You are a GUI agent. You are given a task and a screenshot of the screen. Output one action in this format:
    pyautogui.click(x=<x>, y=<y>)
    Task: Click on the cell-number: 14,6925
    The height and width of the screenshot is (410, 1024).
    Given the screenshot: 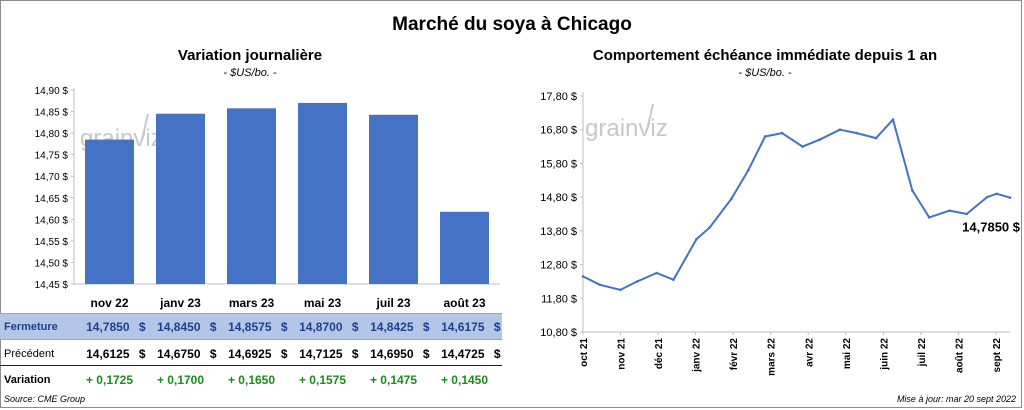 What is the action you would take?
    pyautogui.click(x=250, y=354)
    